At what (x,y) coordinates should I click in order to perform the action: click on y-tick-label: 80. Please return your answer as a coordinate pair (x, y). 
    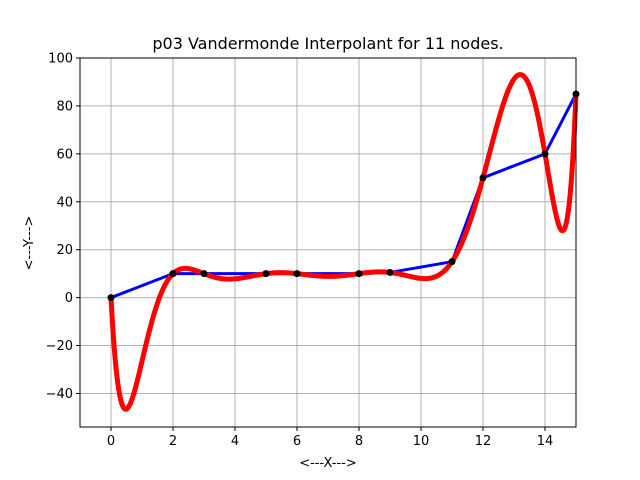
    Looking at the image, I should click on (64, 106).